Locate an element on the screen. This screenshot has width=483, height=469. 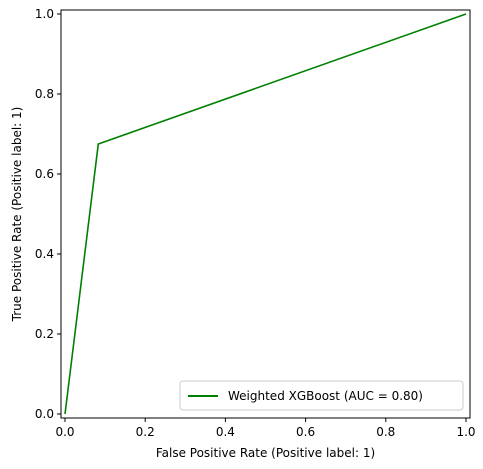
y-tick-label: 0.4 is located at coordinates (44, 254).